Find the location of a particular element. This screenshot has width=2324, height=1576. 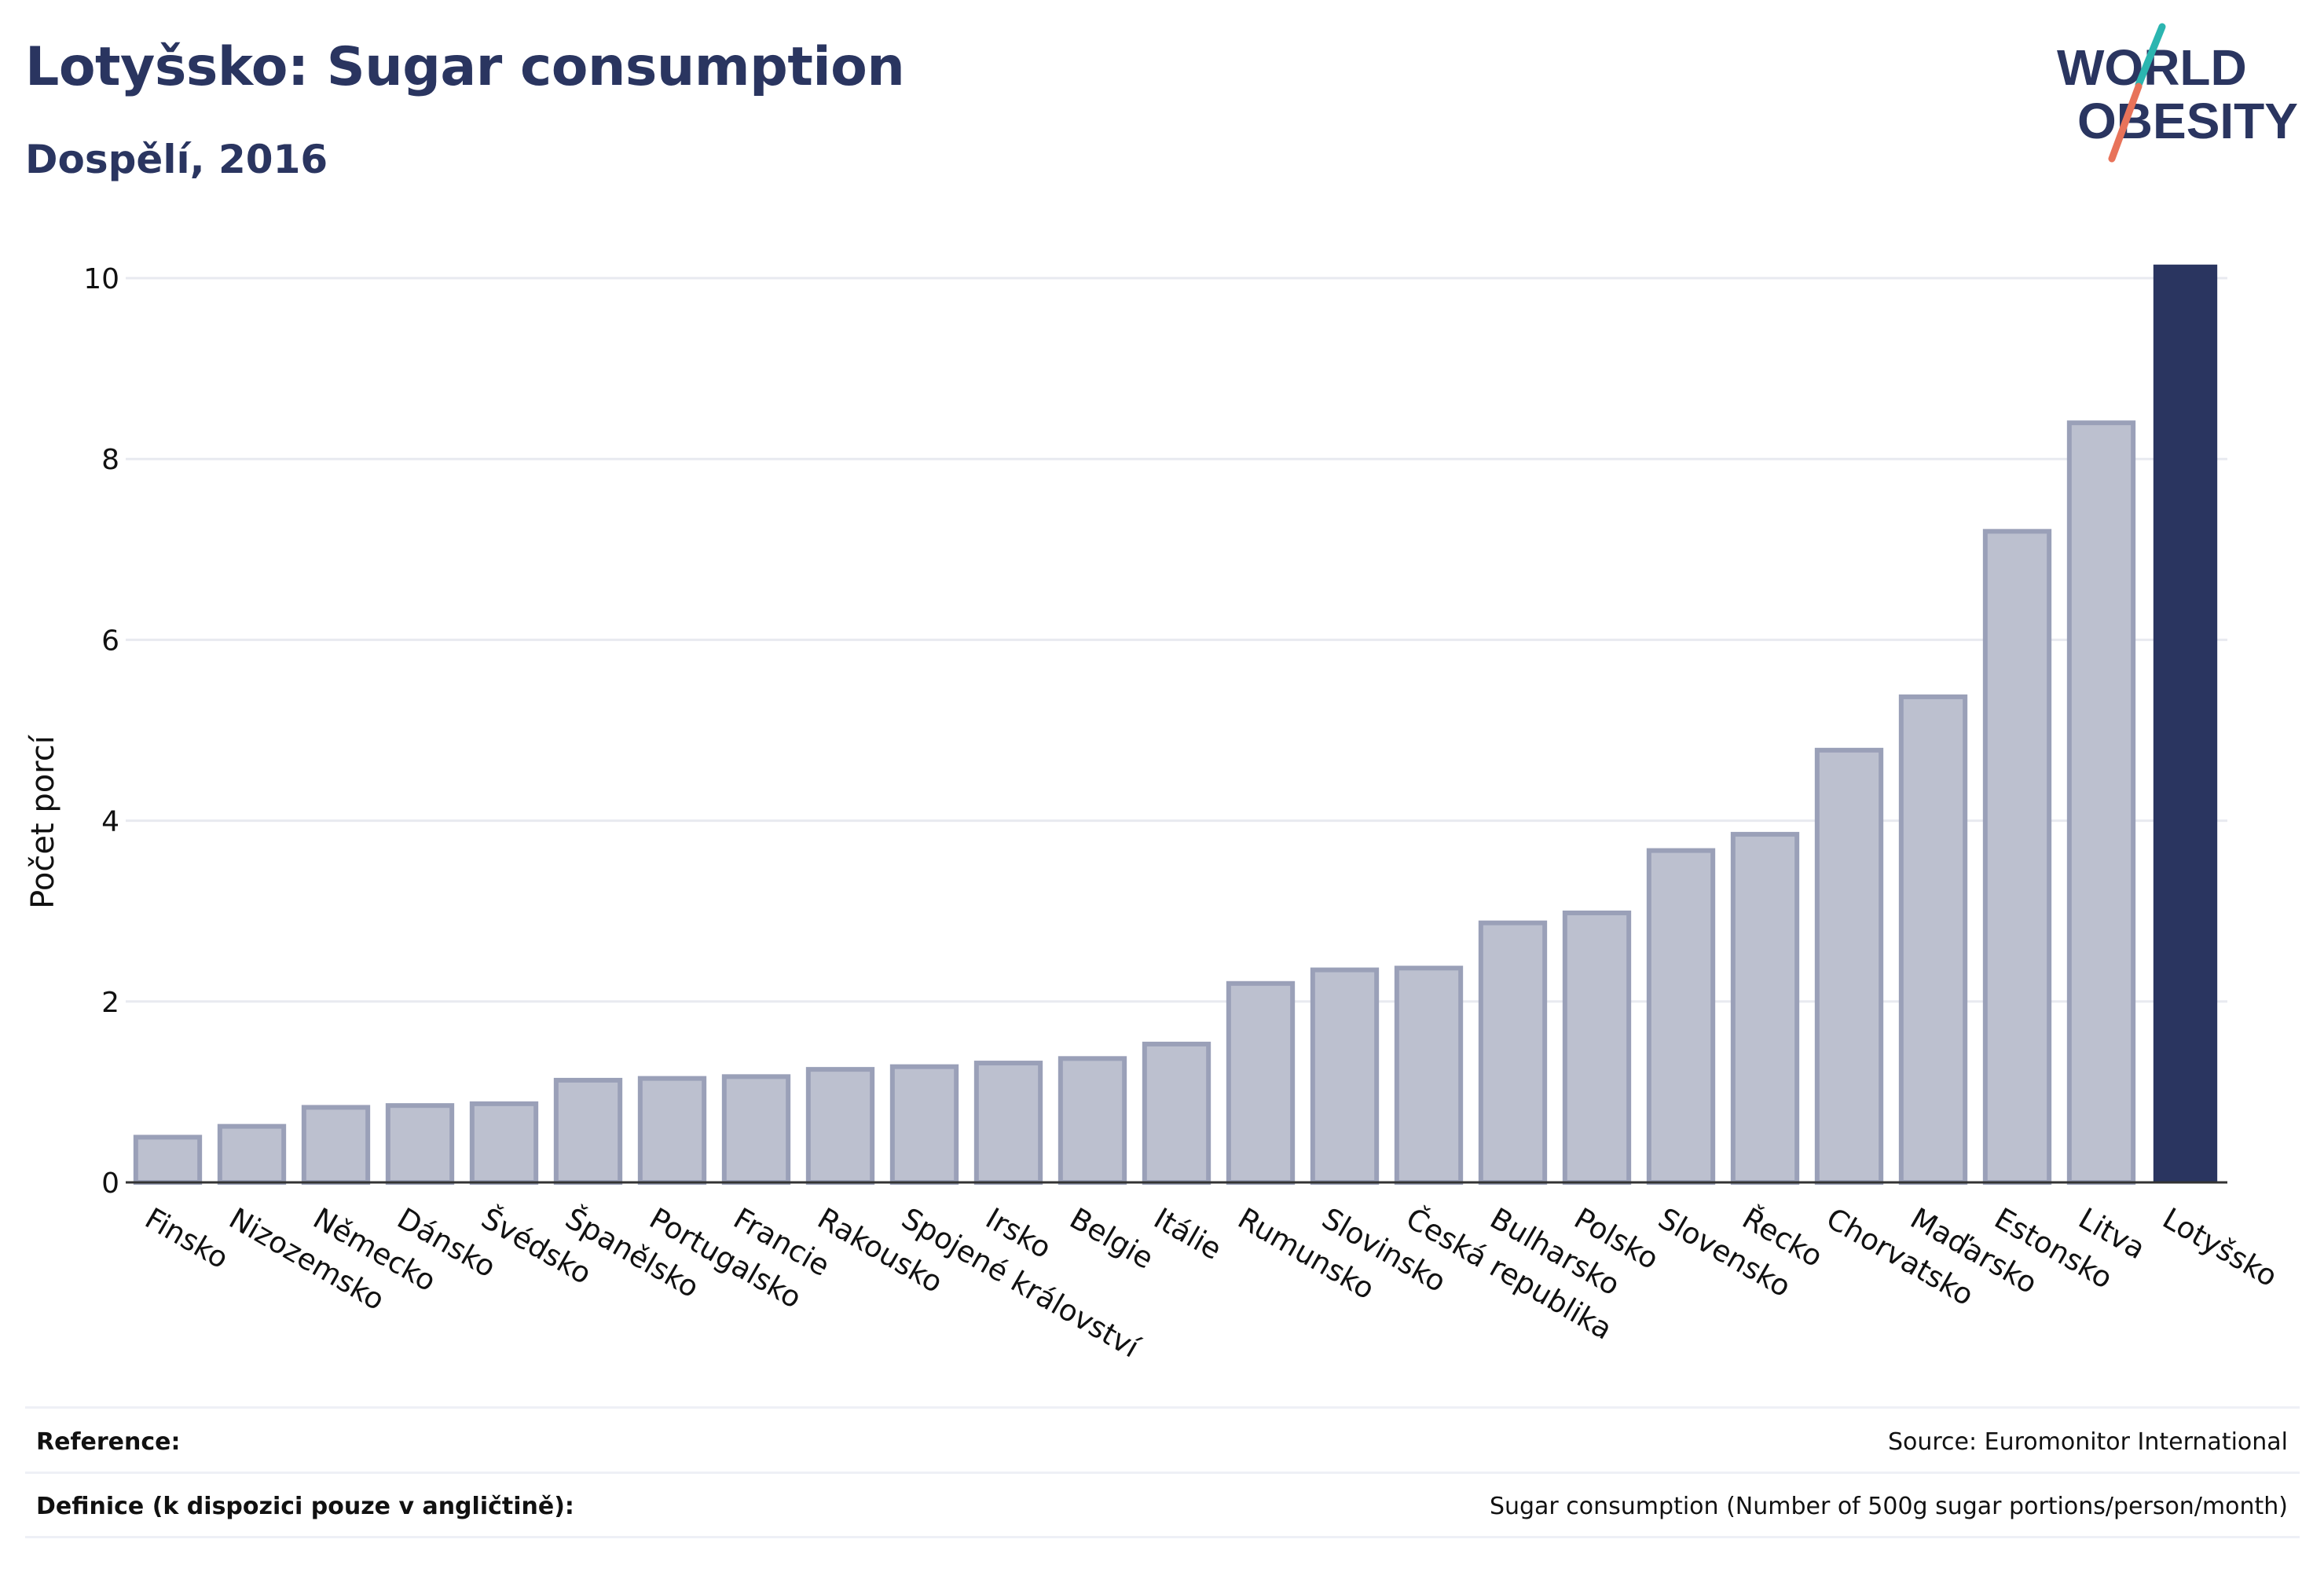

x-tick-label: Lotyšsko is located at coordinates (2219, 1247).